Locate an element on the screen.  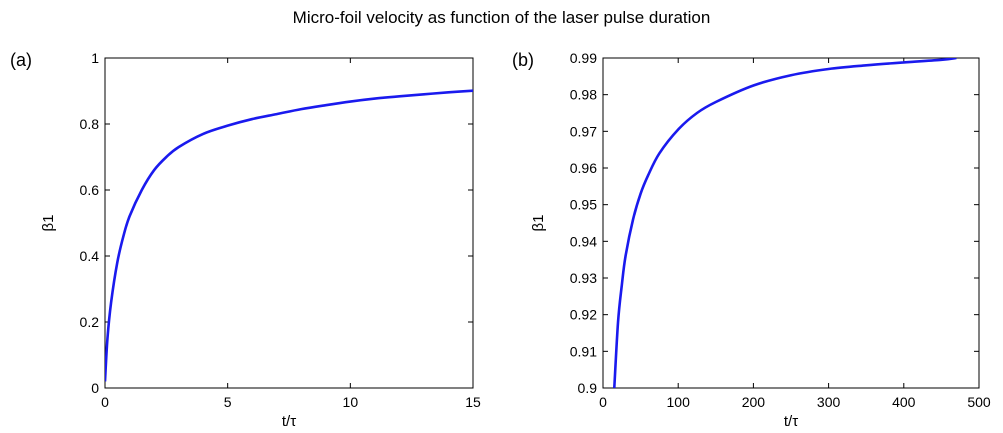
panel-label-a: (a) is located at coordinates (21, 60).